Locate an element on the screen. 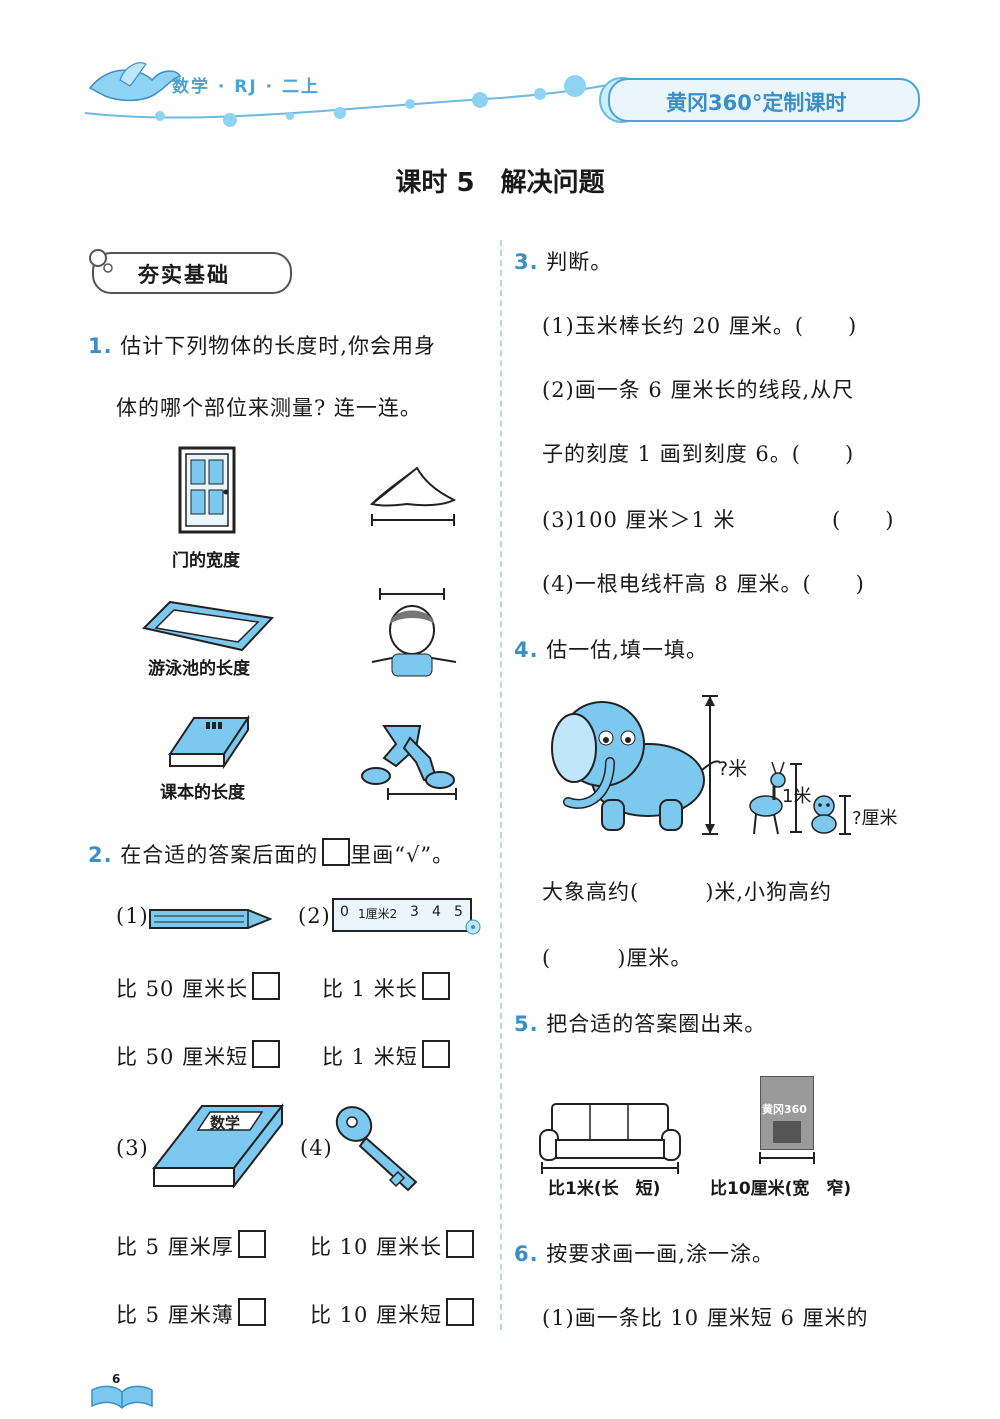 This screenshot has height=1419, width=1000. q5-choice1: 比1米(长 短) is located at coordinates (604, 1189).